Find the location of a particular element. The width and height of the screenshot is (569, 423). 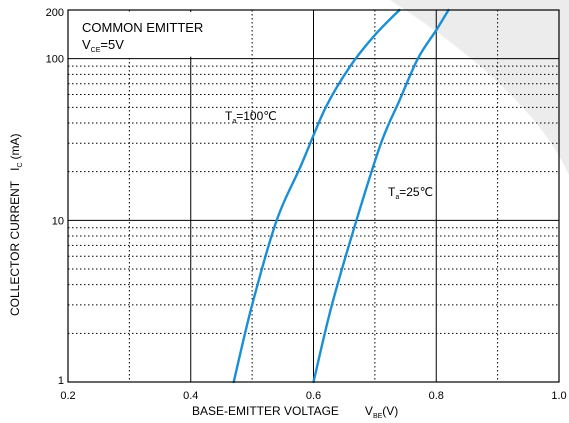

legend-box is located at coordinates (150, 34).